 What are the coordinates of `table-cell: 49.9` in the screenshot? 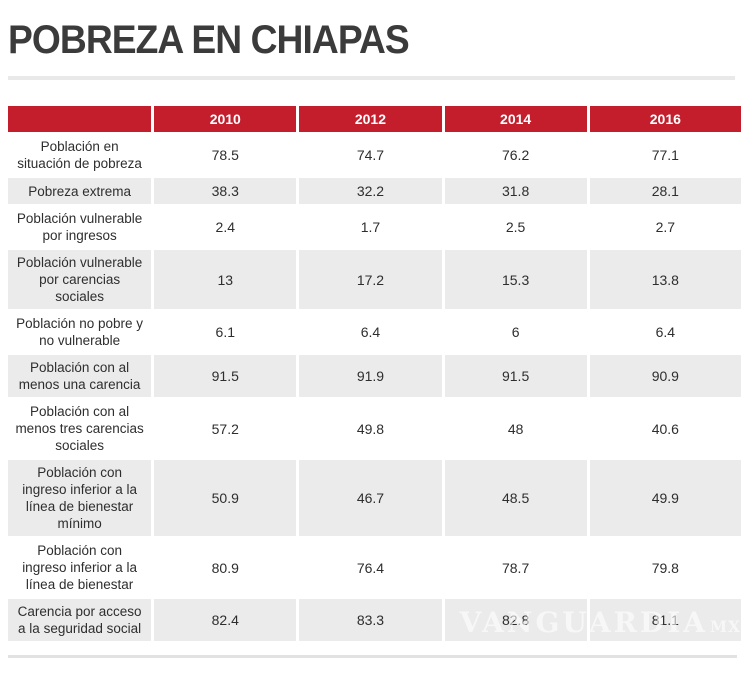 It's located at (665, 498).